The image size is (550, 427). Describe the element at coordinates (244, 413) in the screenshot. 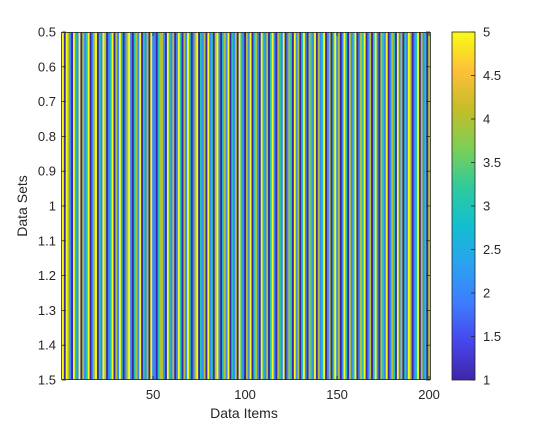

I see `x-axis-label: Data Items` at that location.